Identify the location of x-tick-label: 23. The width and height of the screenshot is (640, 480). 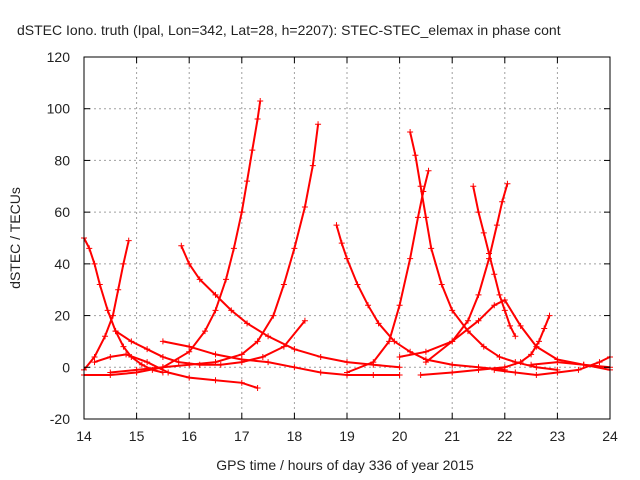
(558, 436).